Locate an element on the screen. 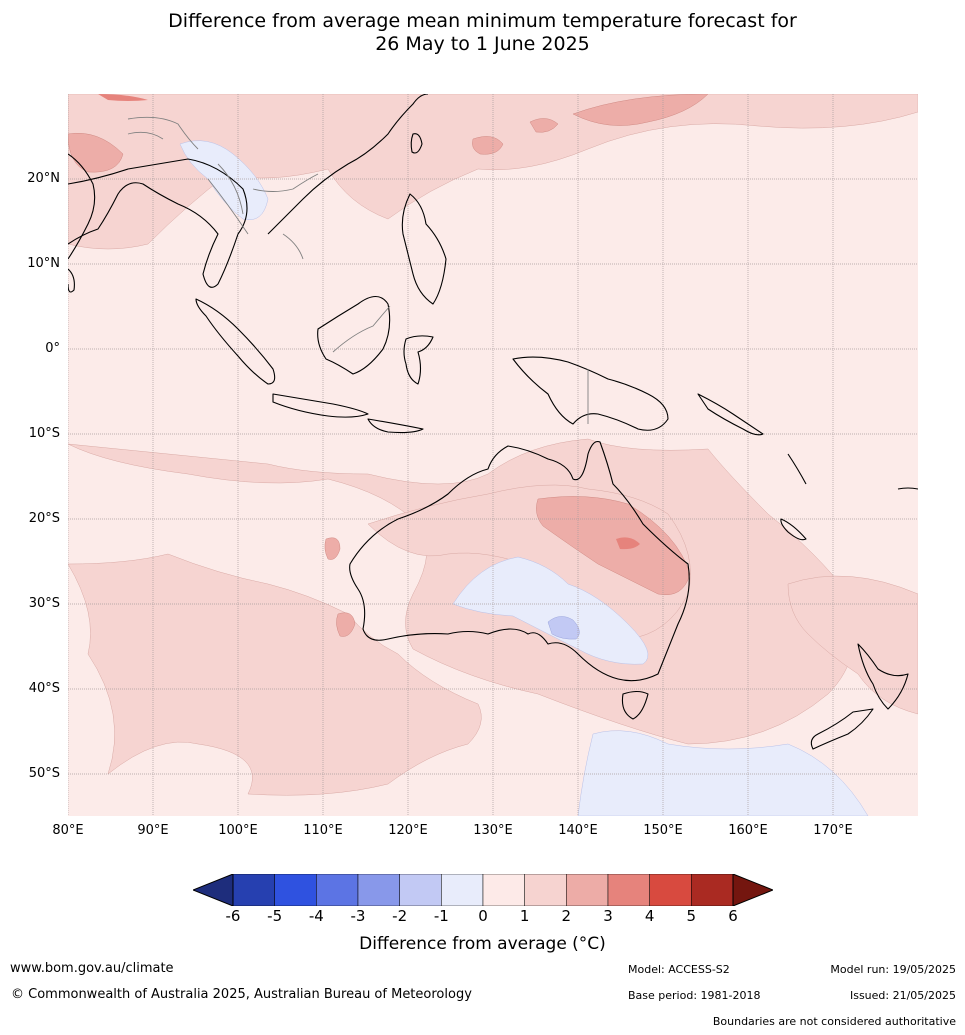 The image size is (965, 1035). coastline-sulawesi is located at coordinates (418, 360).